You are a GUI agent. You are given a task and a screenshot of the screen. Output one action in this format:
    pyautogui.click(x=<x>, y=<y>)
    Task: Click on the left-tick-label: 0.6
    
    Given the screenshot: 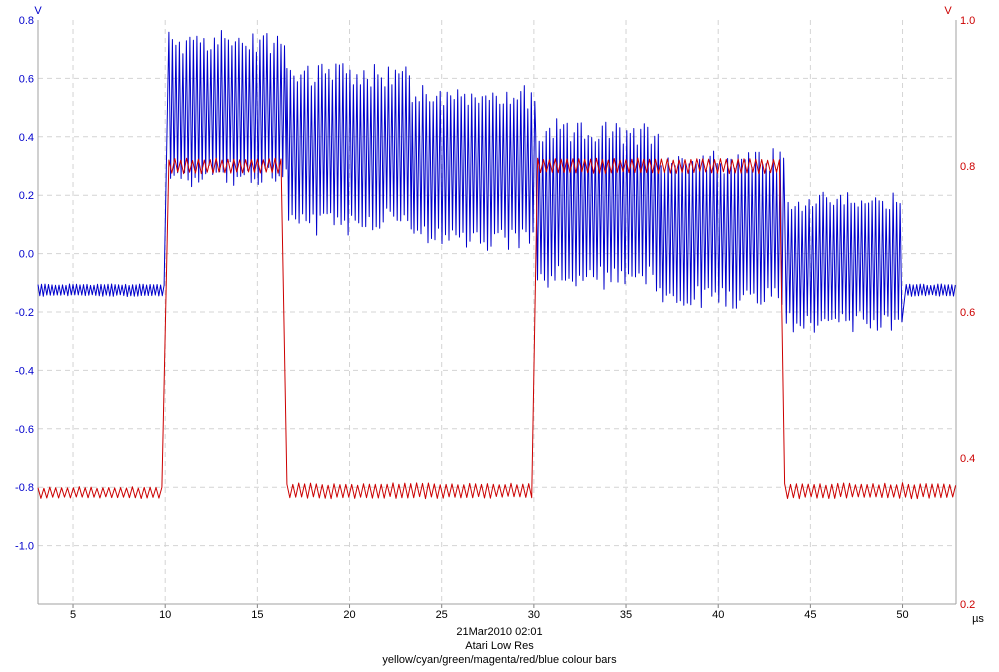 What is the action you would take?
    pyautogui.click(x=26, y=79)
    